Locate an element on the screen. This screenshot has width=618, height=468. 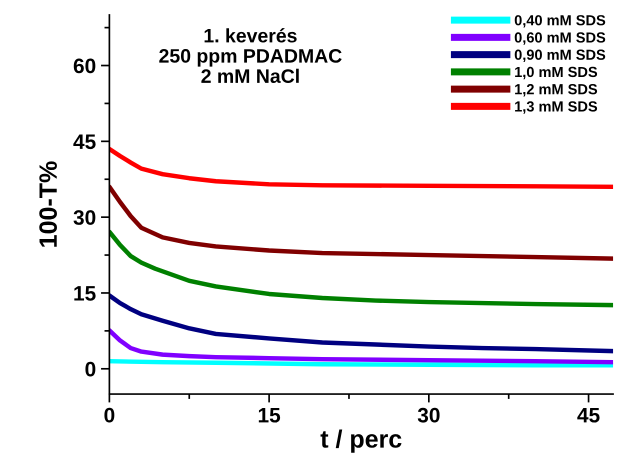
y-tick-label: 0 is located at coordinates (90, 369).